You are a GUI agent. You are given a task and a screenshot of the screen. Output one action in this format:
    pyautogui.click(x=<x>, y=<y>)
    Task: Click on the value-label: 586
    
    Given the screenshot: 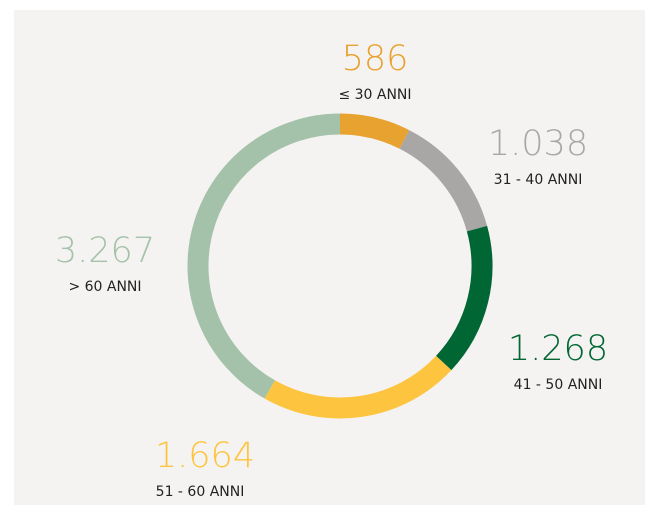 What is the action you would take?
    pyautogui.click(x=375, y=59)
    